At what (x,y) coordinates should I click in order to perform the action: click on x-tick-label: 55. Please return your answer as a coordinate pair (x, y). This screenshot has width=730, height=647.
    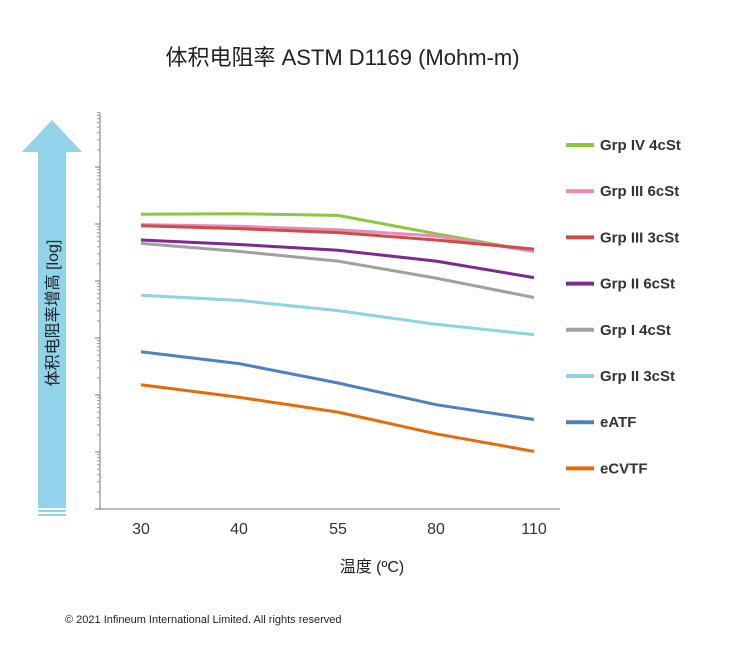
    Looking at the image, I should click on (338, 529).